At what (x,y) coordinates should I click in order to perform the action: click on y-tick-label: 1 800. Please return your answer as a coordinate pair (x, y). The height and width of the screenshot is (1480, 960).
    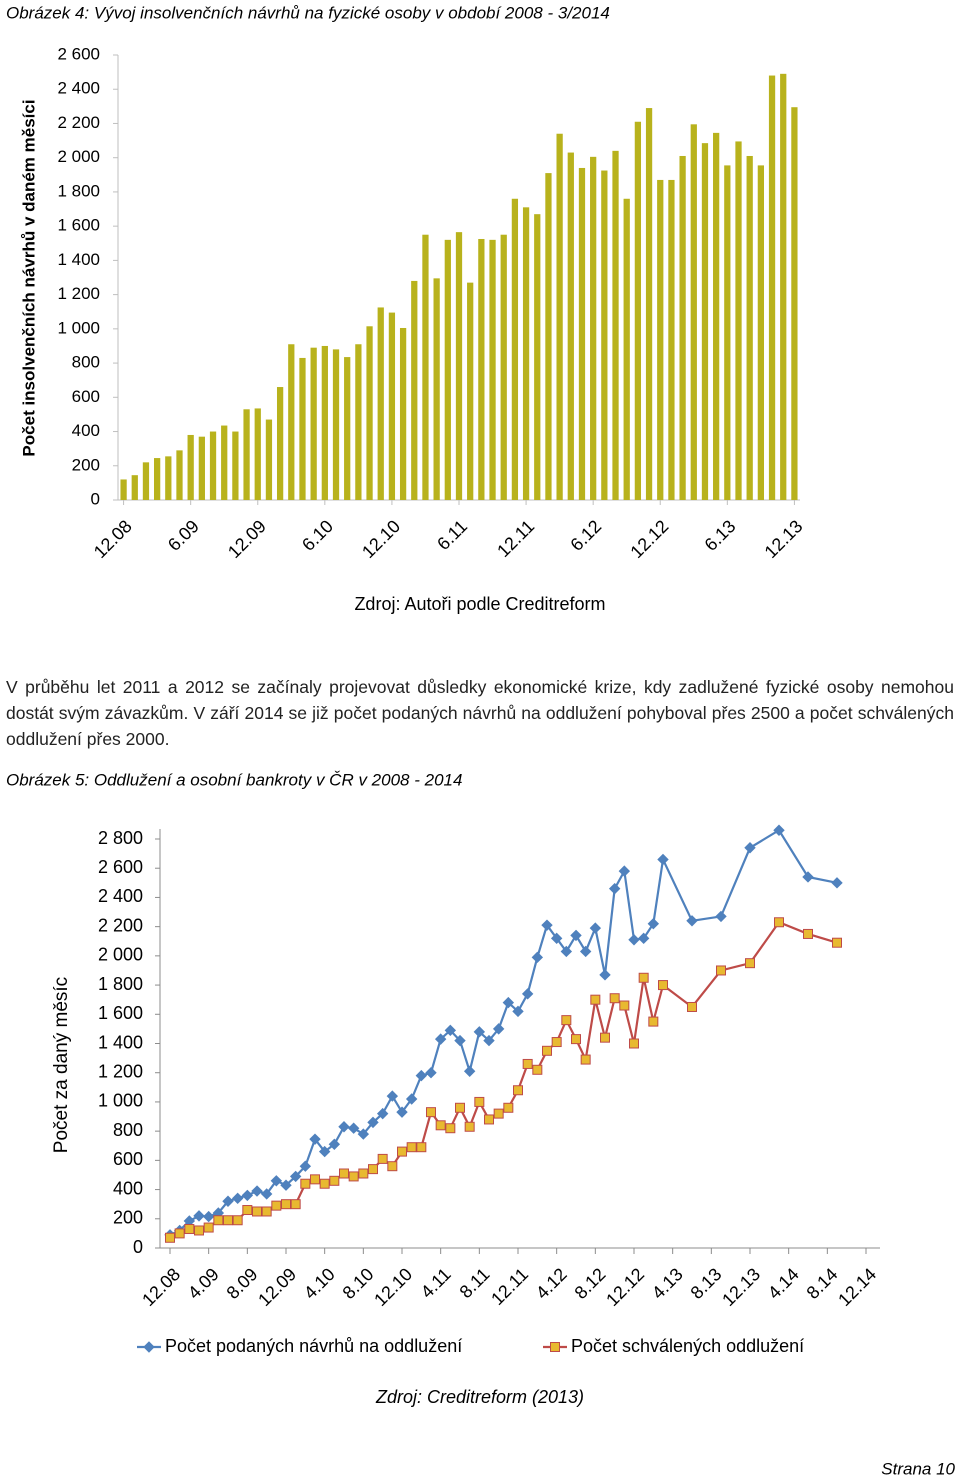
    Looking at the image, I should click on (78, 190).